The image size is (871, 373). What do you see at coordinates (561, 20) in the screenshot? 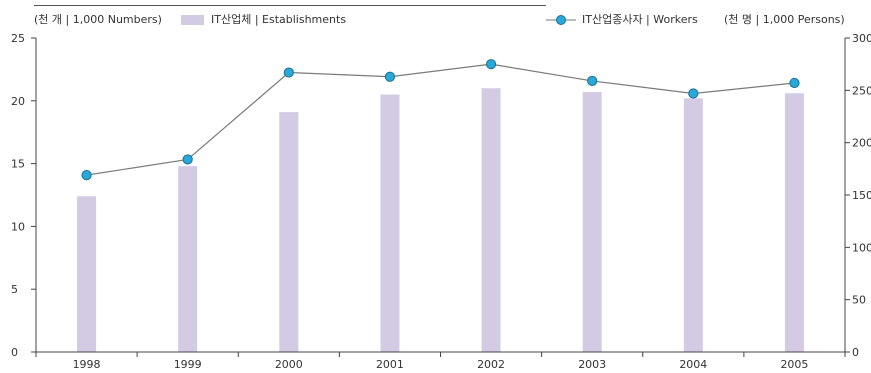
I see `legend-line-swatch` at bounding box center [561, 20].